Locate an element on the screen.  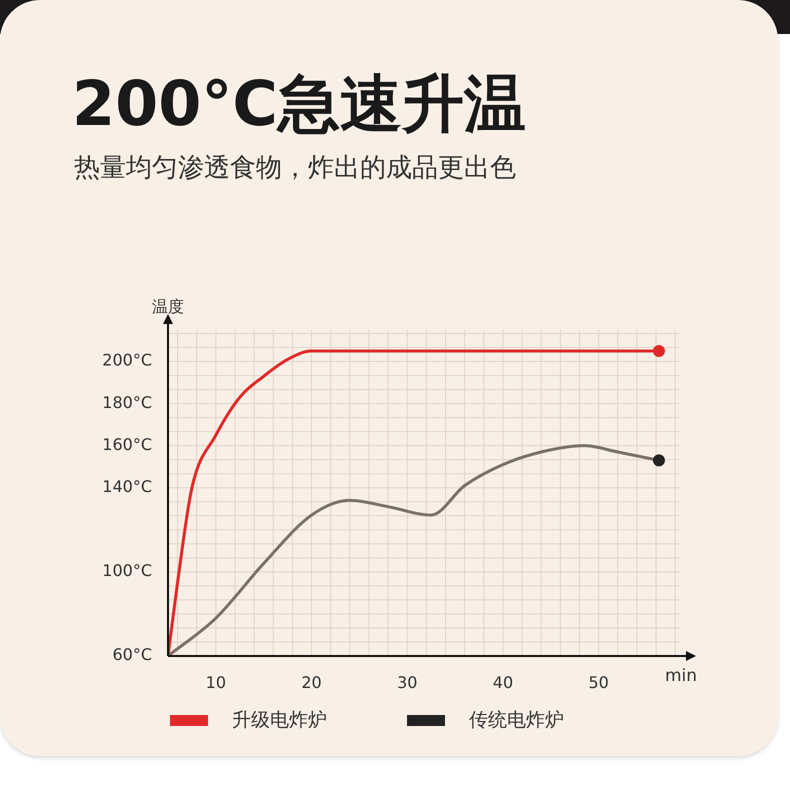
x-tick-label: 10 is located at coordinates (216, 682).